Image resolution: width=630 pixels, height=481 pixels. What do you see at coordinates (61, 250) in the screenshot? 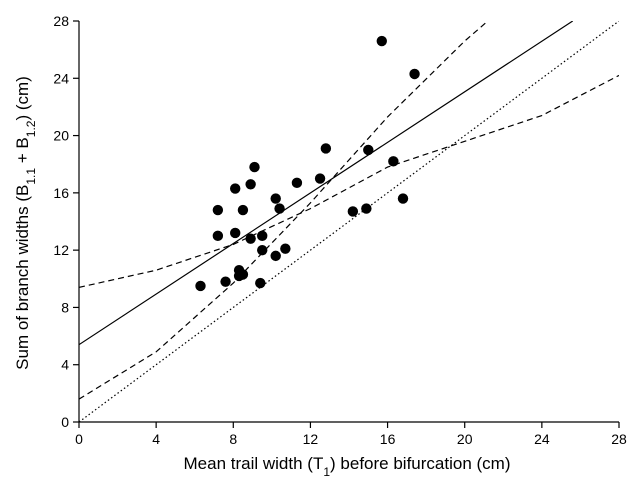
I see `y-tick-label: 12` at bounding box center [61, 250].